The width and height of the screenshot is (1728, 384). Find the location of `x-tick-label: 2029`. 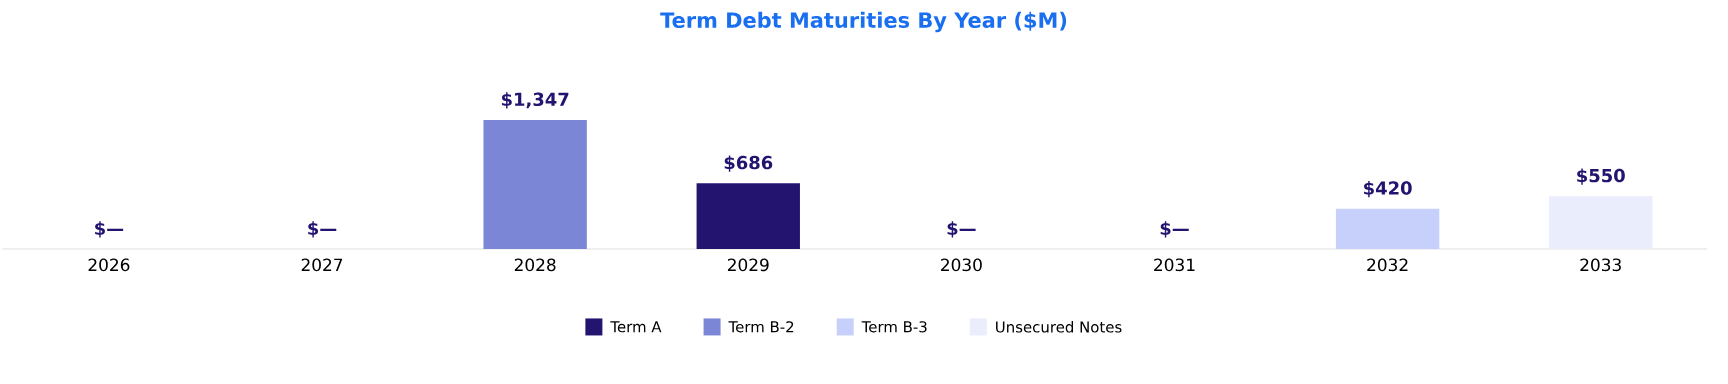

x-tick-label: 2029 is located at coordinates (748, 265).